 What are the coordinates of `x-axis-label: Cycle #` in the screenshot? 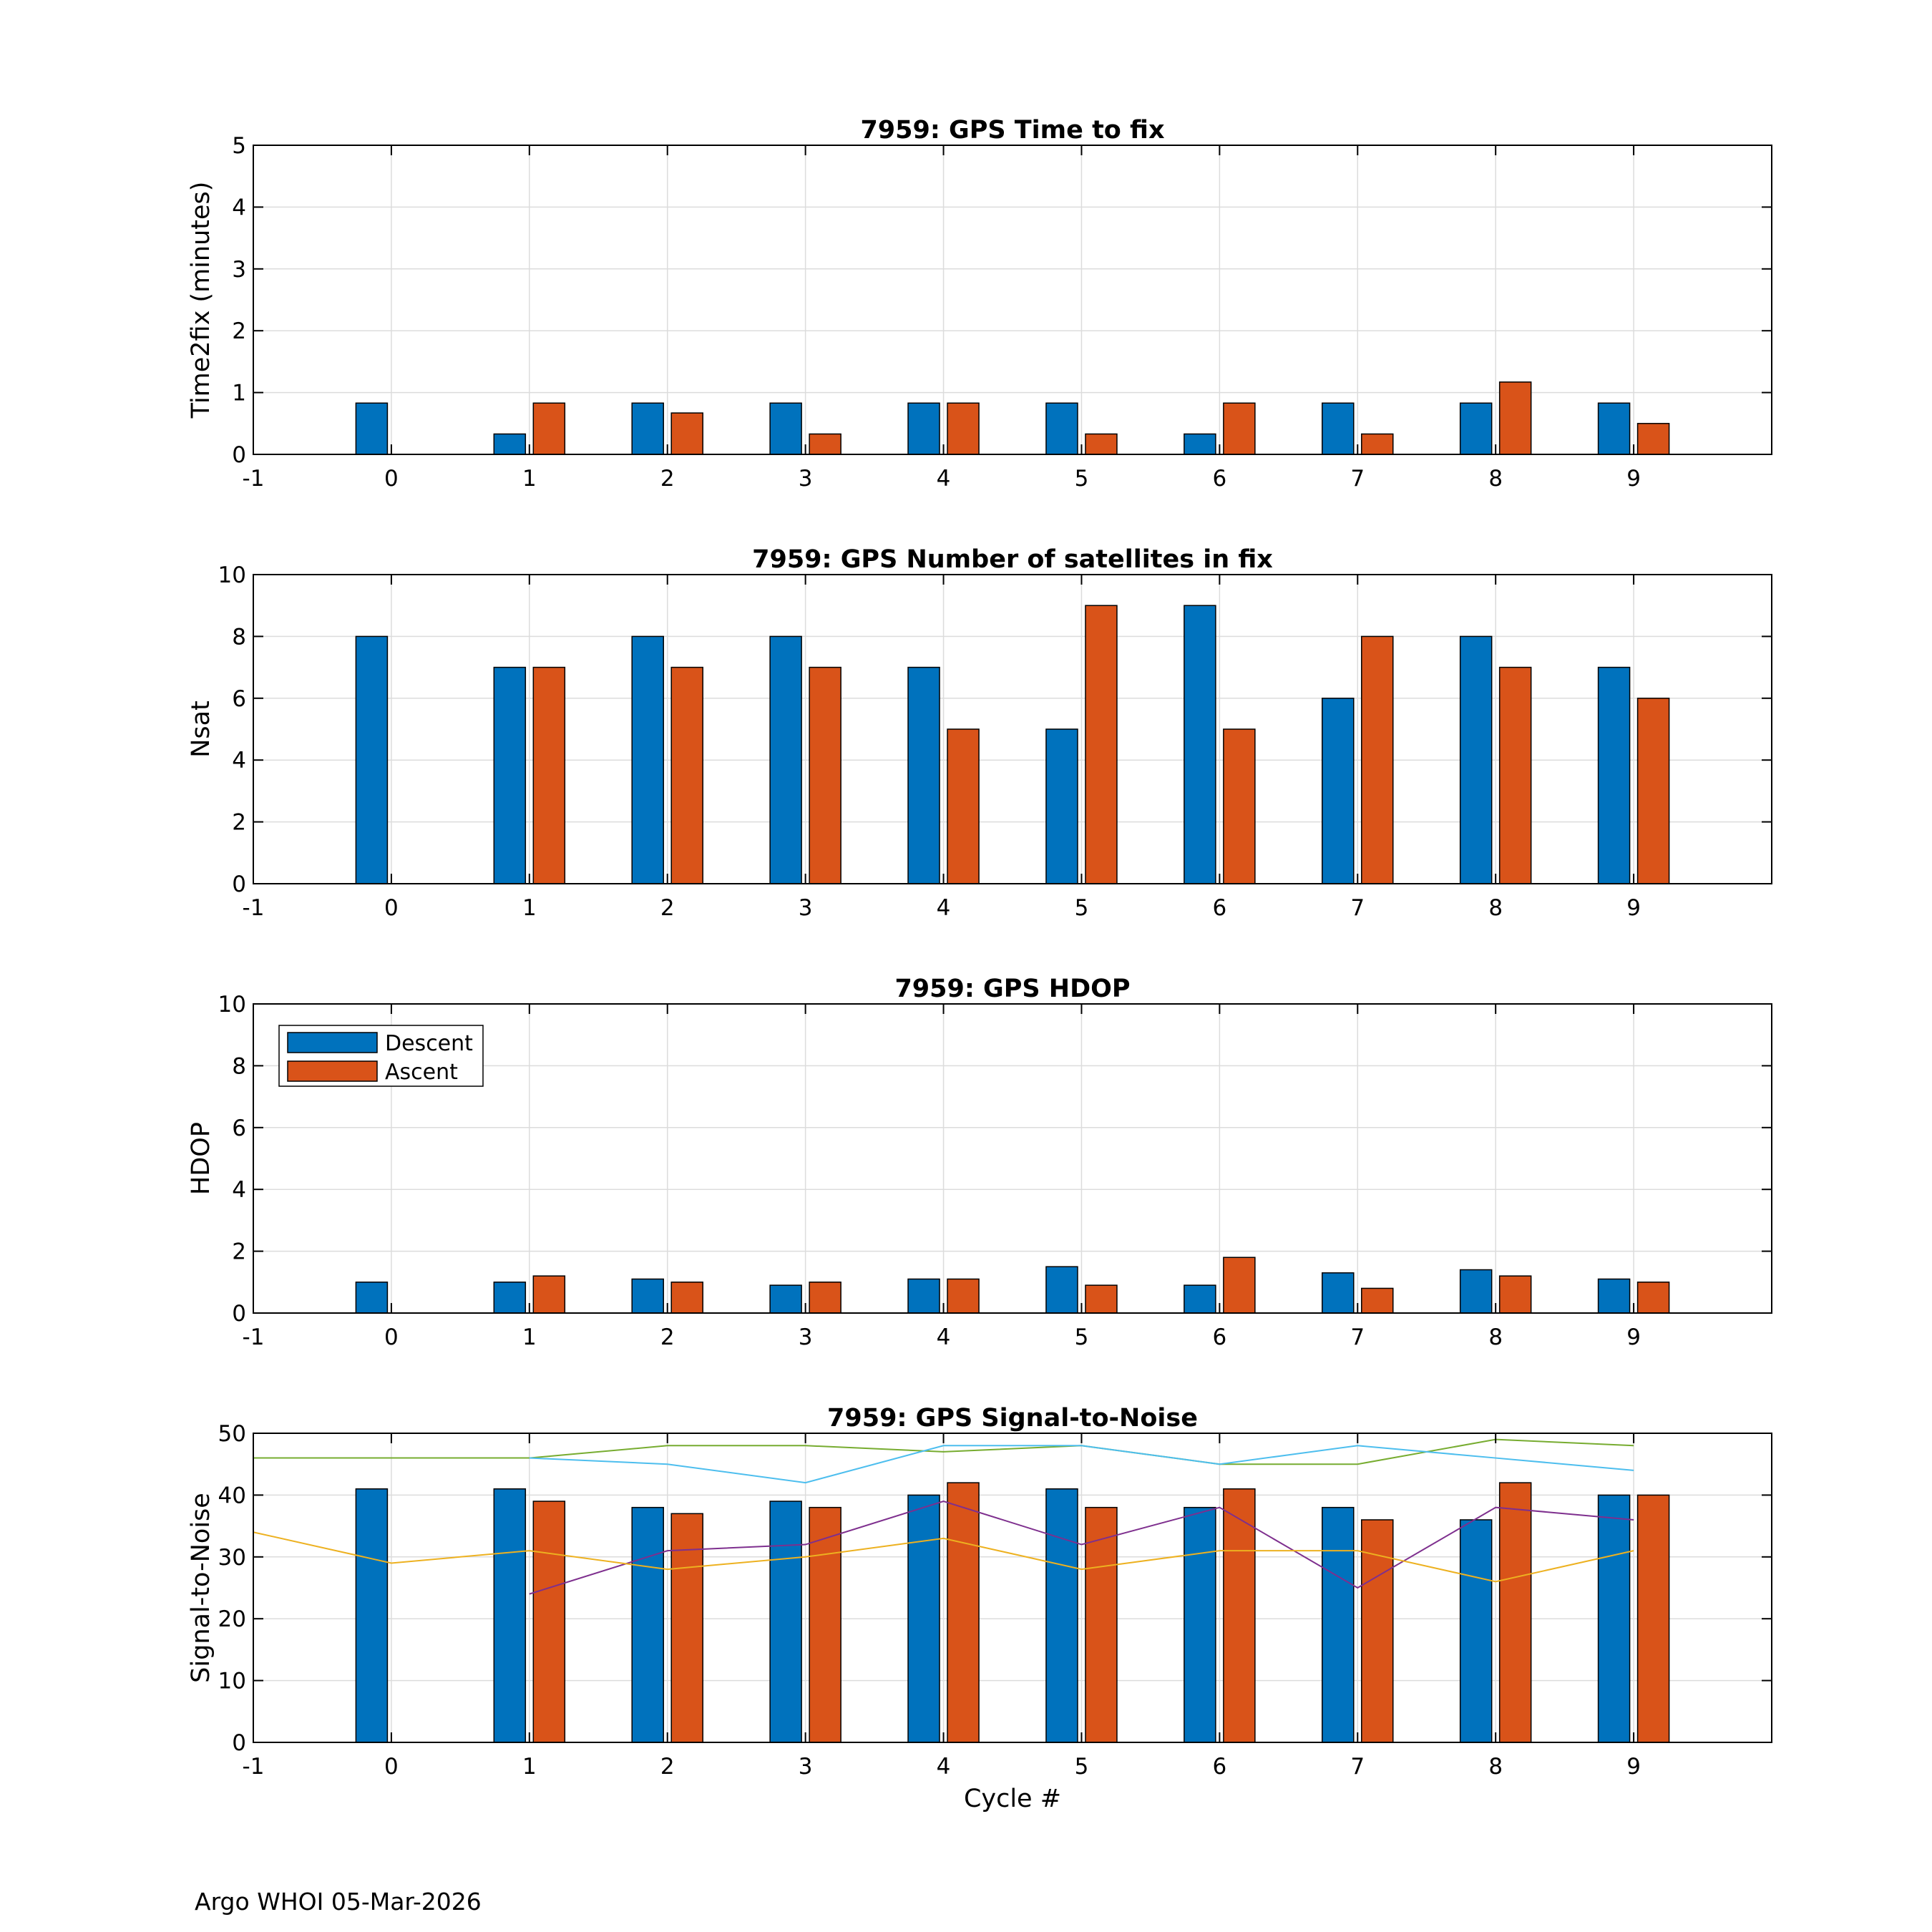 It's located at (1012, 1799).